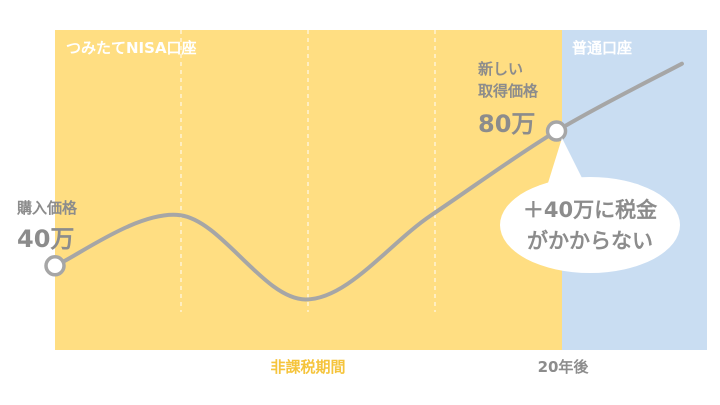 The image size is (720, 405). I want to click on tax-free-period-label: 非課税期間, so click(307, 367).